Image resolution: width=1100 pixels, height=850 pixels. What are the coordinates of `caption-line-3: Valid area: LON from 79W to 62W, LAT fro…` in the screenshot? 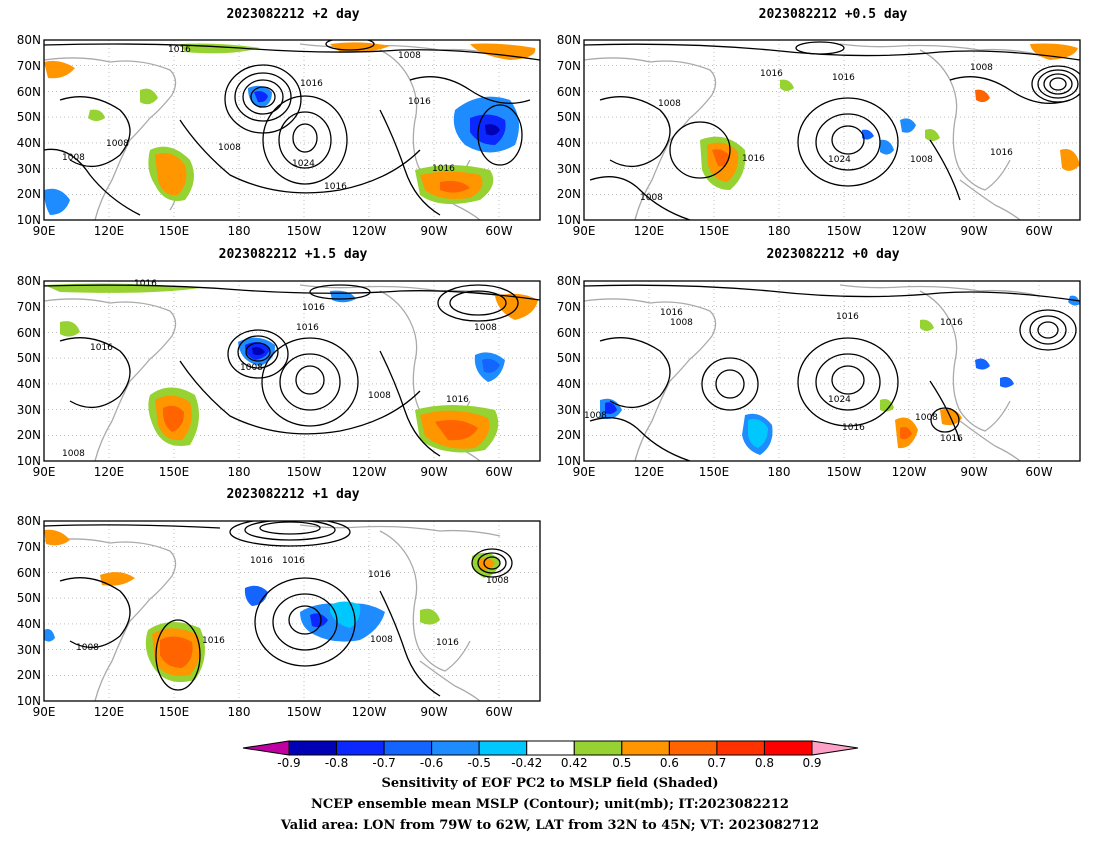 It's located at (550, 825).